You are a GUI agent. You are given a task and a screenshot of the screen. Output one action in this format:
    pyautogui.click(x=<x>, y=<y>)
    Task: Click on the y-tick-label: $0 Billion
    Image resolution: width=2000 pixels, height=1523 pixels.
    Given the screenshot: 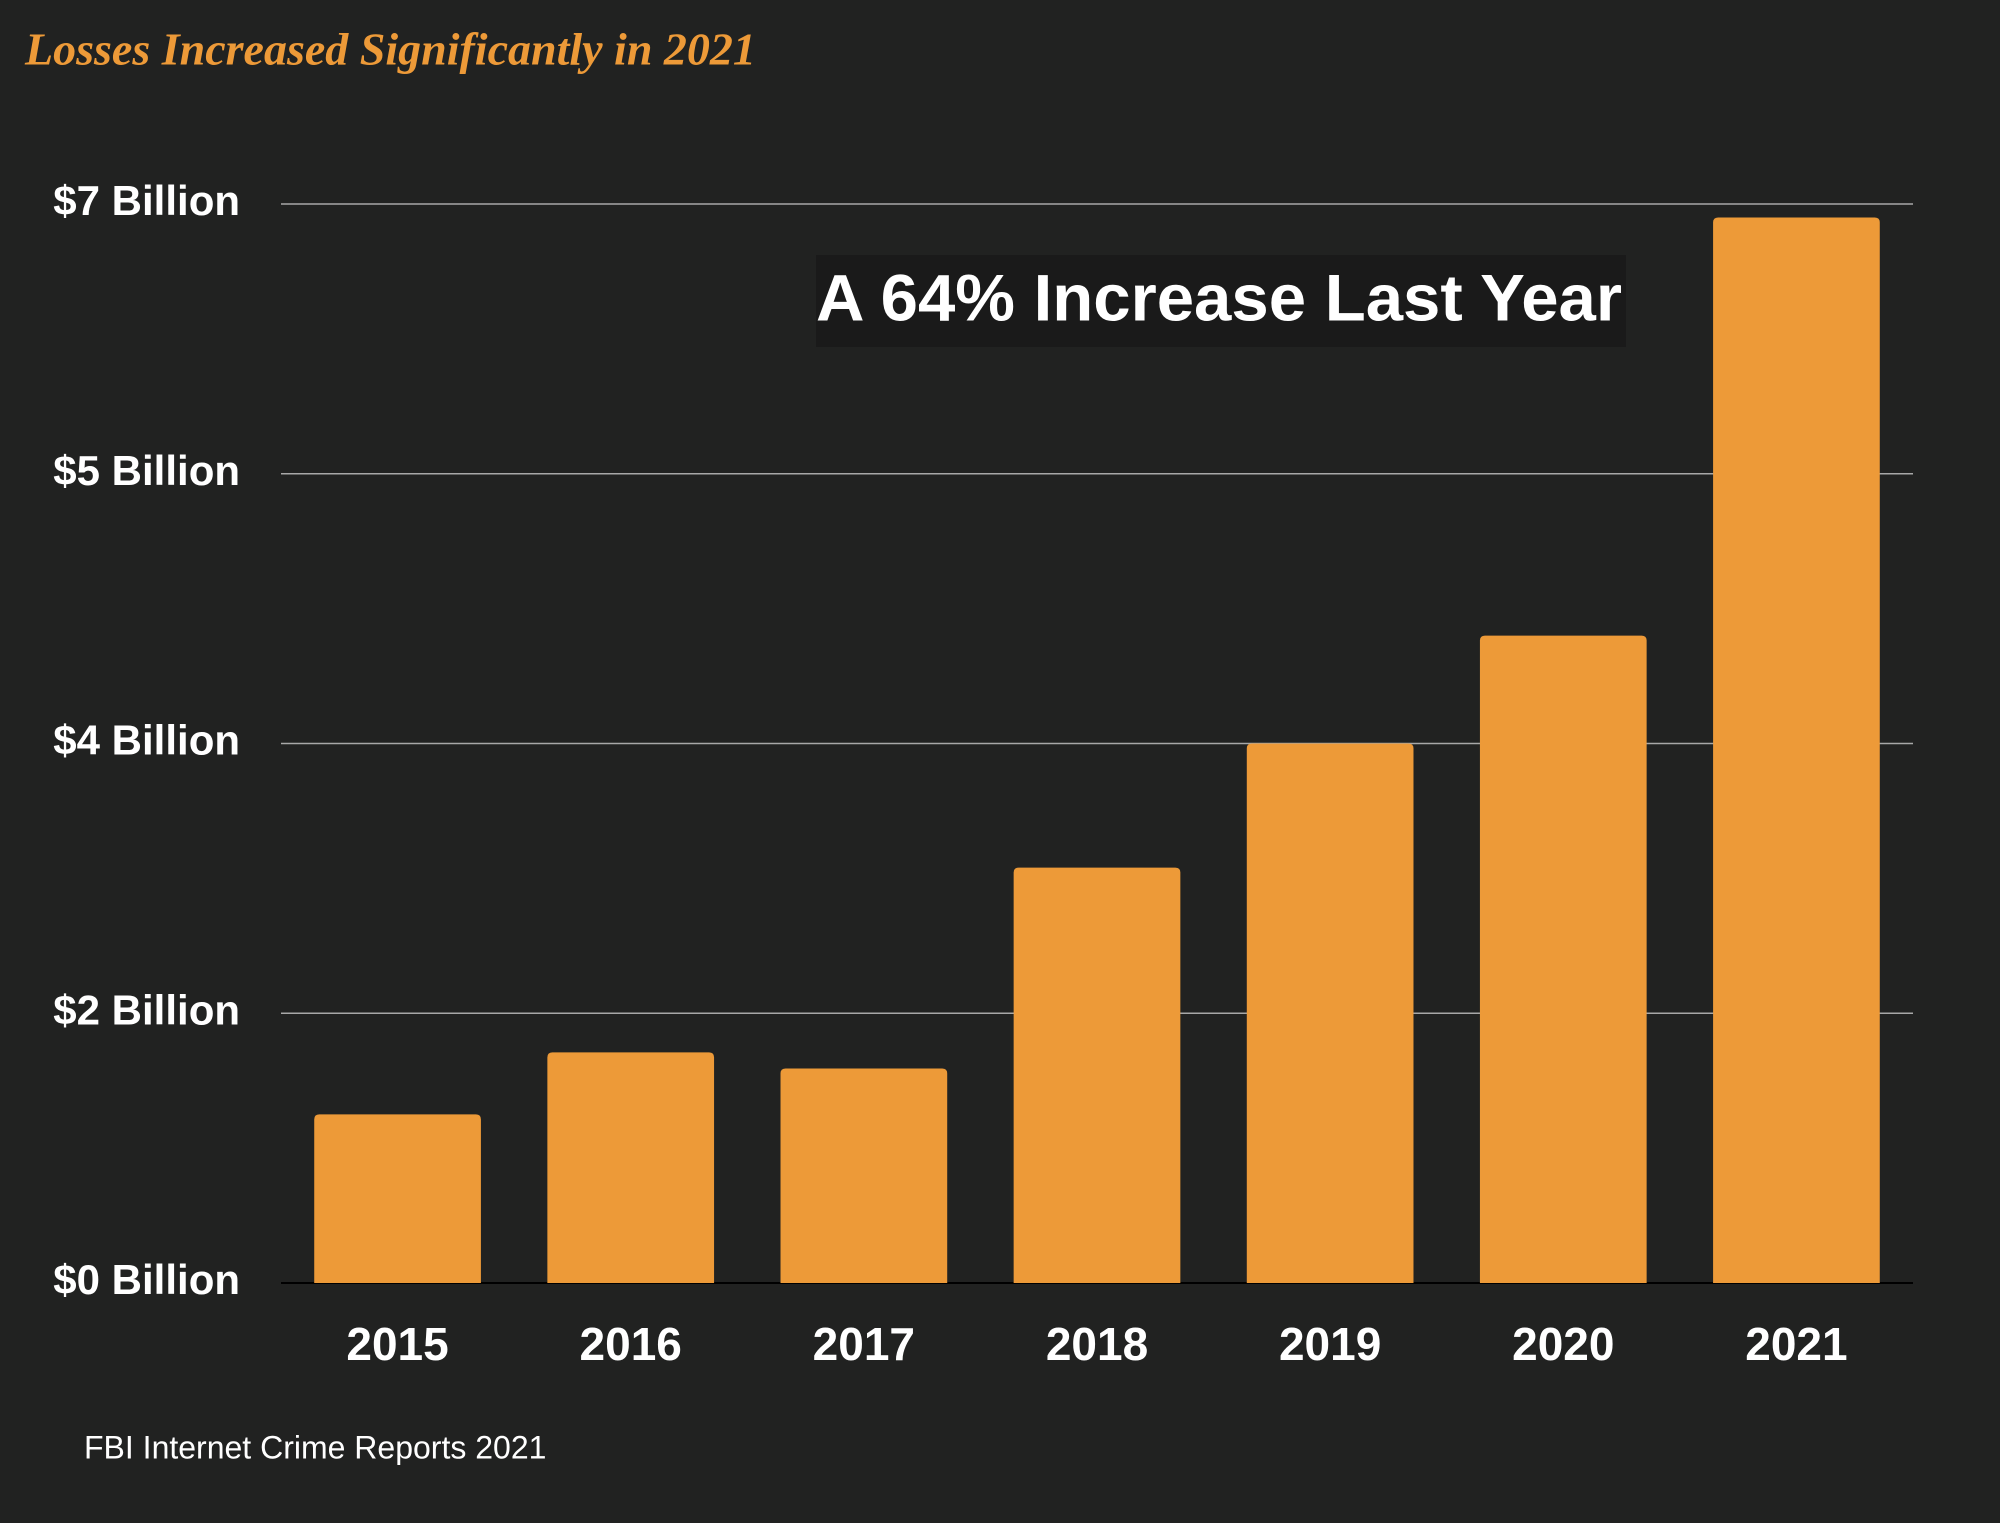 What is the action you would take?
    pyautogui.click(x=146, y=1279)
    